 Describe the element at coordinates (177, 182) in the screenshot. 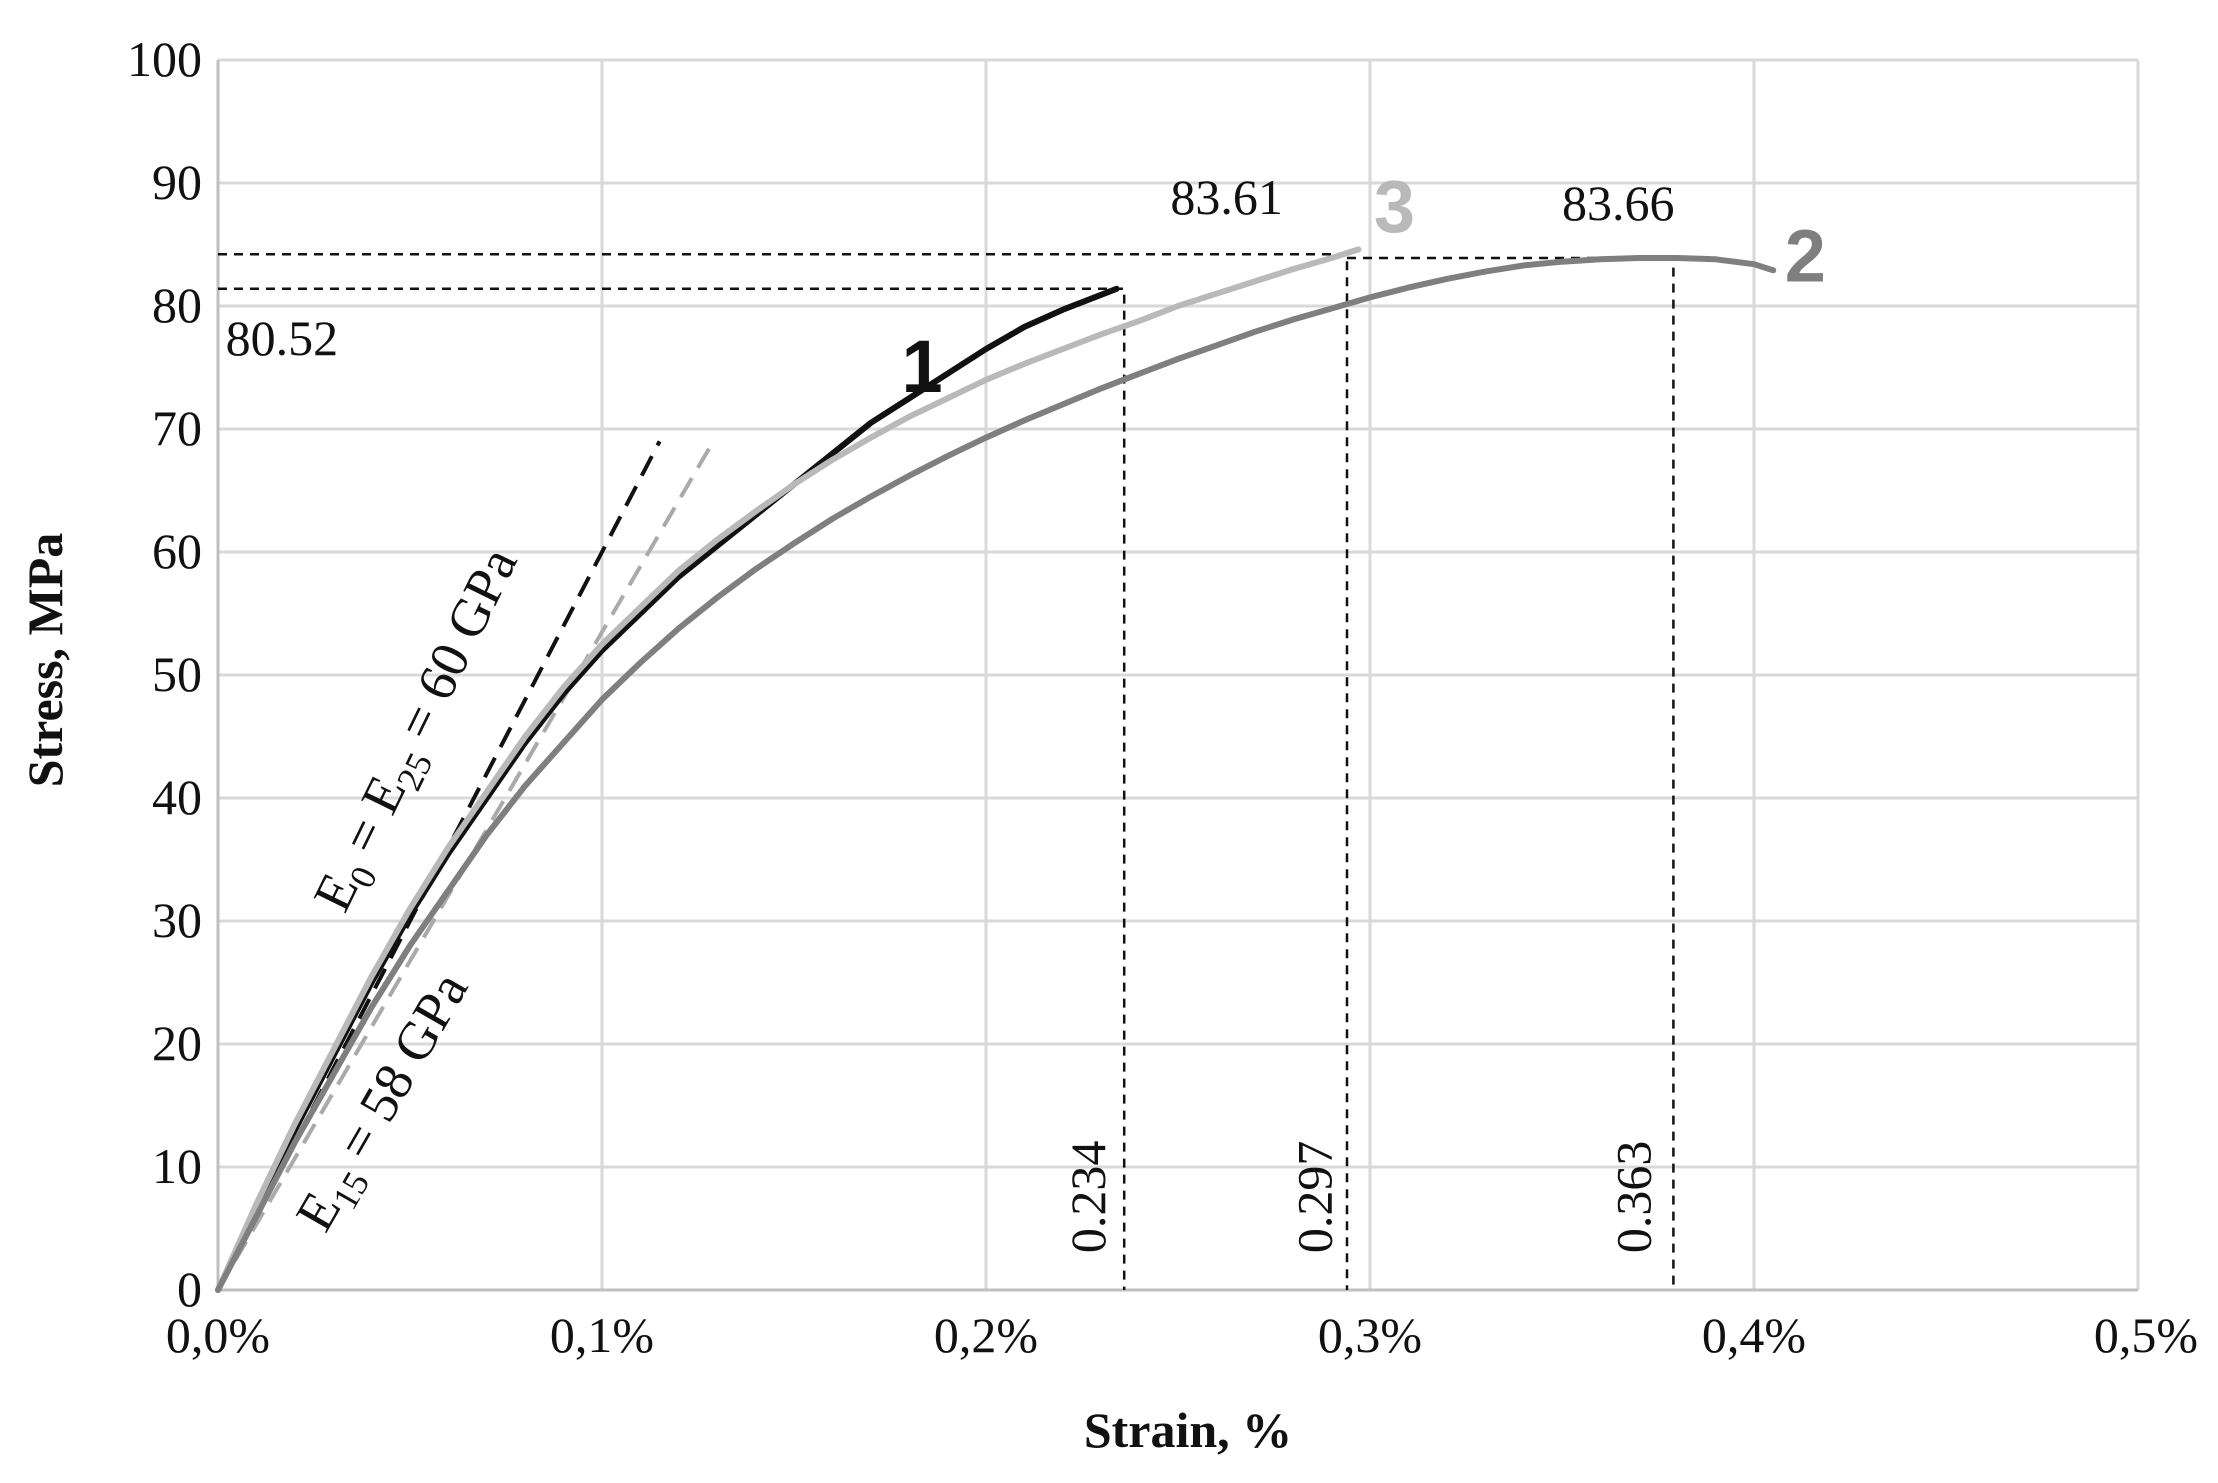

I see `y-tick-label: 90` at that location.